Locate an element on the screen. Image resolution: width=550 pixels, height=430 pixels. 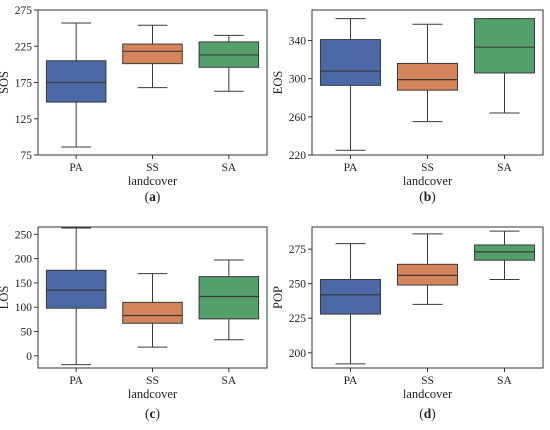
y-tick-label: 50 is located at coordinates (27, 333).